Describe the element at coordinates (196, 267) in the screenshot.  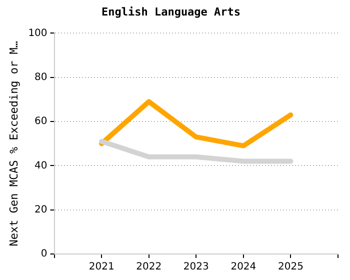
I see `x-tick-label: 2023` at that location.